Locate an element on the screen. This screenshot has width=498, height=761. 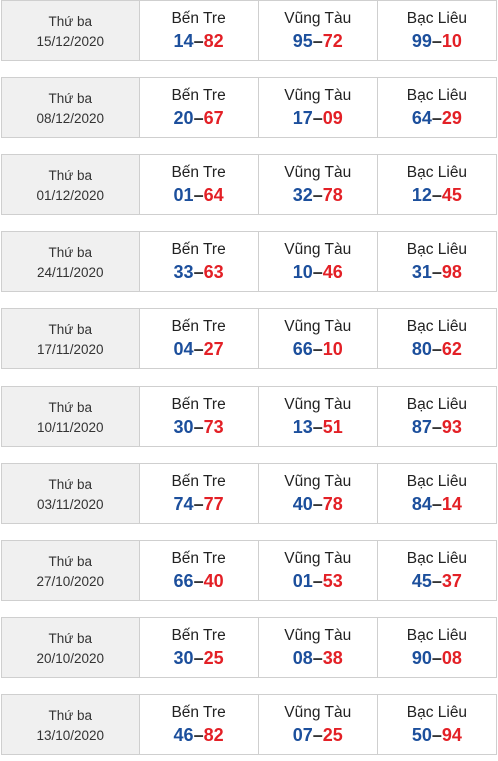
province-cell: Bạc Liêu 90–08 is located at coordinates (437, 647).